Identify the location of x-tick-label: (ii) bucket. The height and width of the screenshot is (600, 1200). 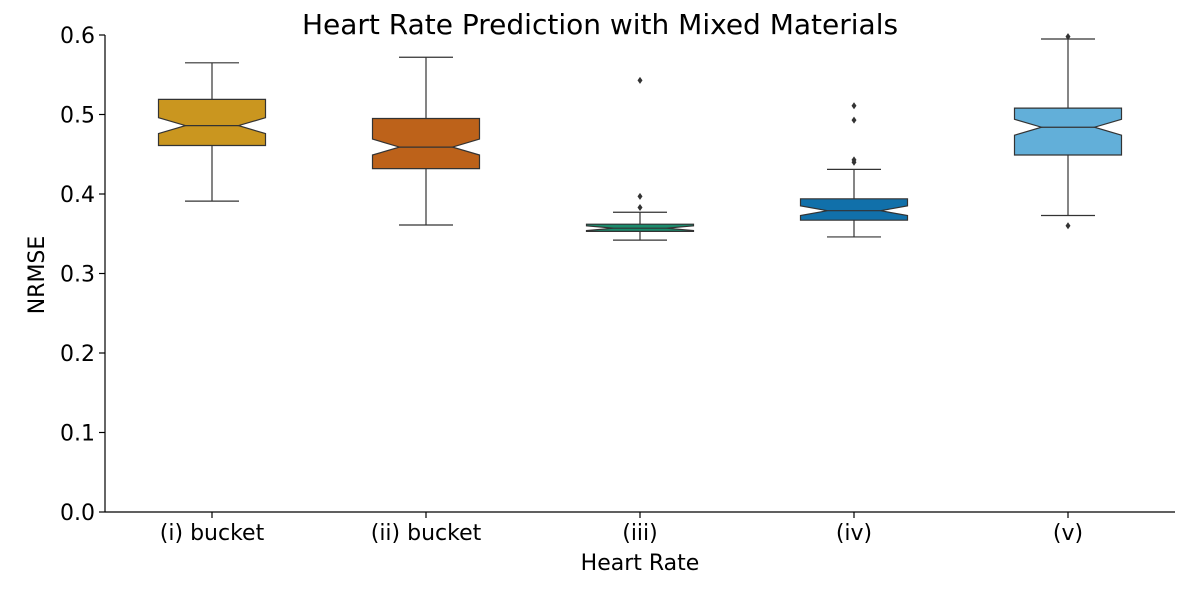
(426, 533).